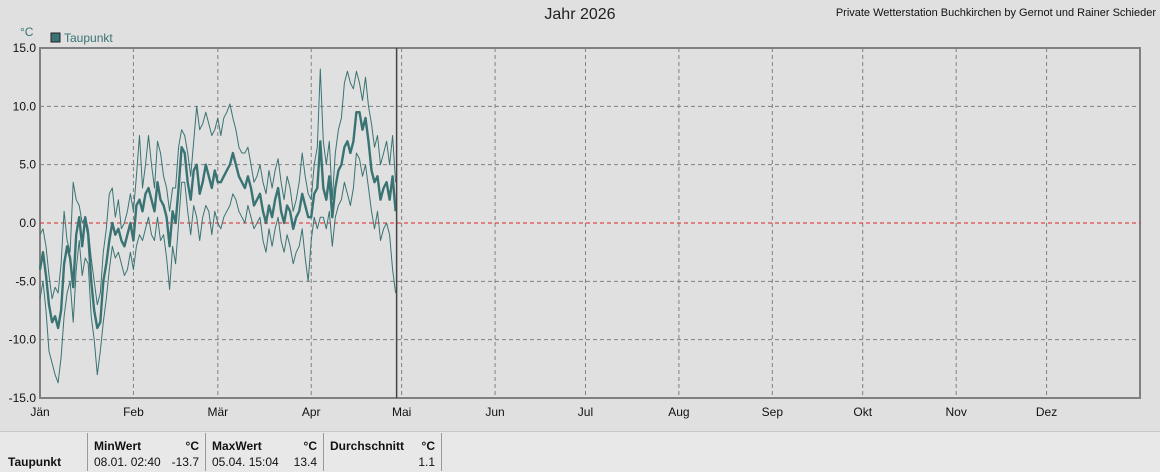 The height and width of the screenshot is (472, 1160). I want to click on stats-panel, so click(580, 451).